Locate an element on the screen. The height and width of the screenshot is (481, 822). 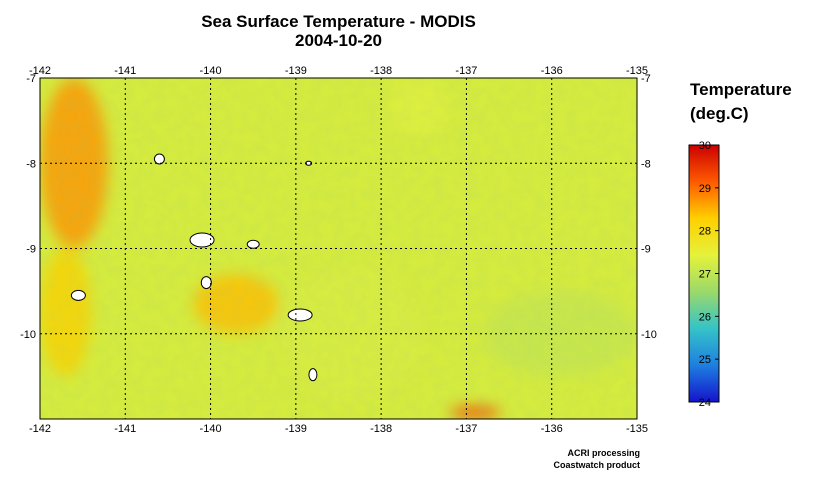
x-tick-label-top-5: -137 is located at coordinates (466, 71).